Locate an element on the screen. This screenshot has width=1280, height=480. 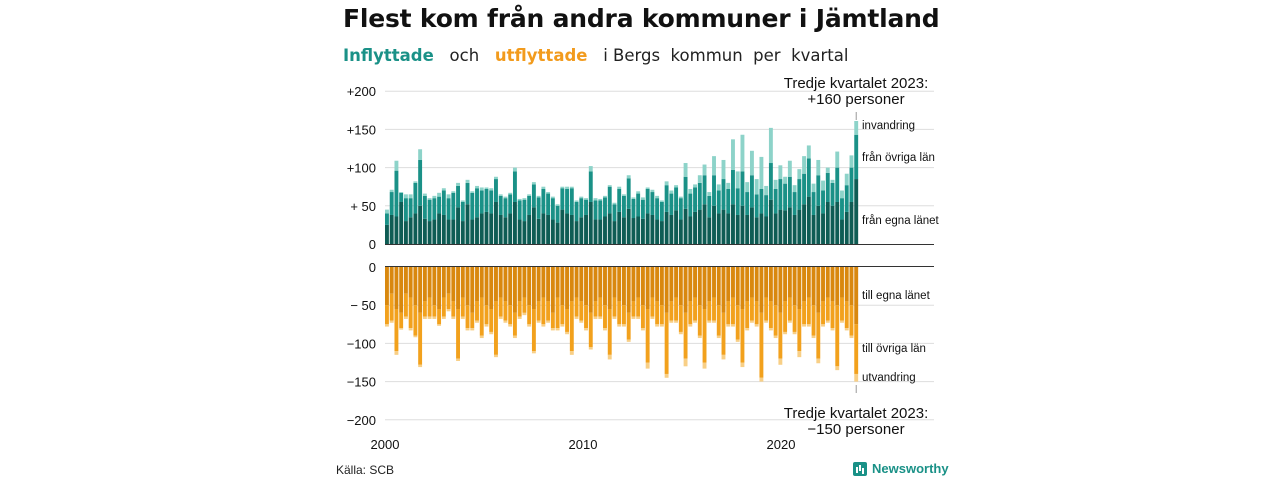
x-tick-label: 2020 is located at coordinates (781, 444).